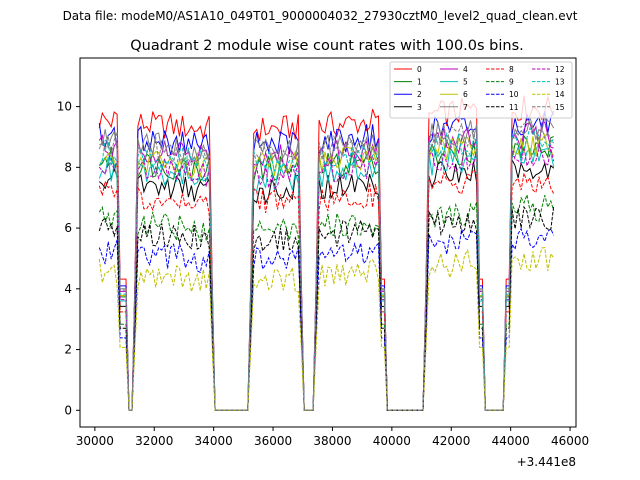  What do you see at coordinates (560, 82) in the screenshot?
I see `legend-label-13: 13` at bounding box center [560, 82].